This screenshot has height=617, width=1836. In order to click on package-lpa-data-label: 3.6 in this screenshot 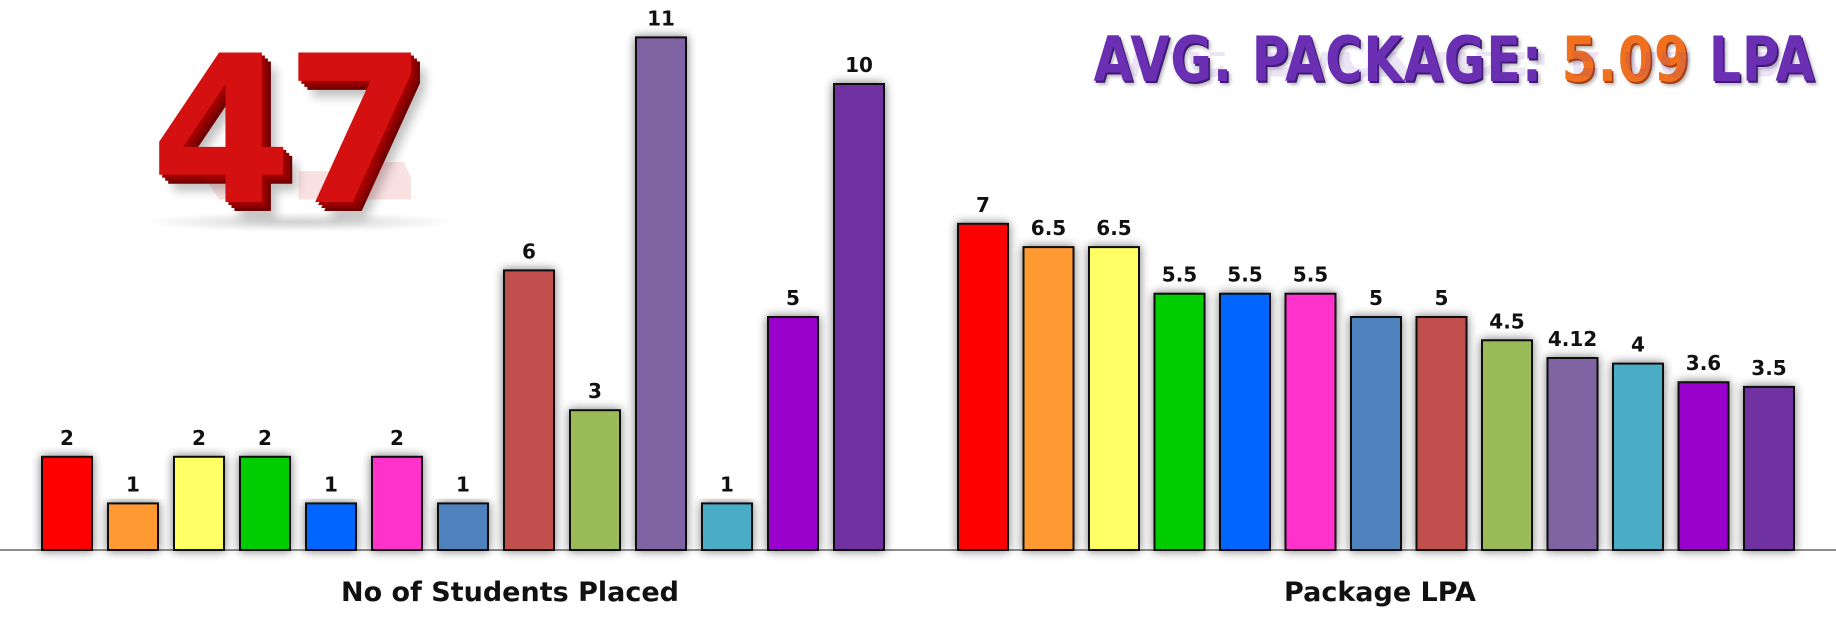, I will do `click(1703, 363)`.